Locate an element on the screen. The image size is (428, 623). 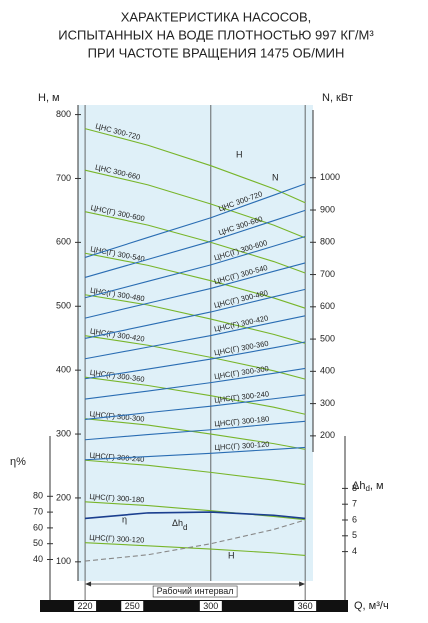
tick-label: 8 is located at coordinates (354, 488).